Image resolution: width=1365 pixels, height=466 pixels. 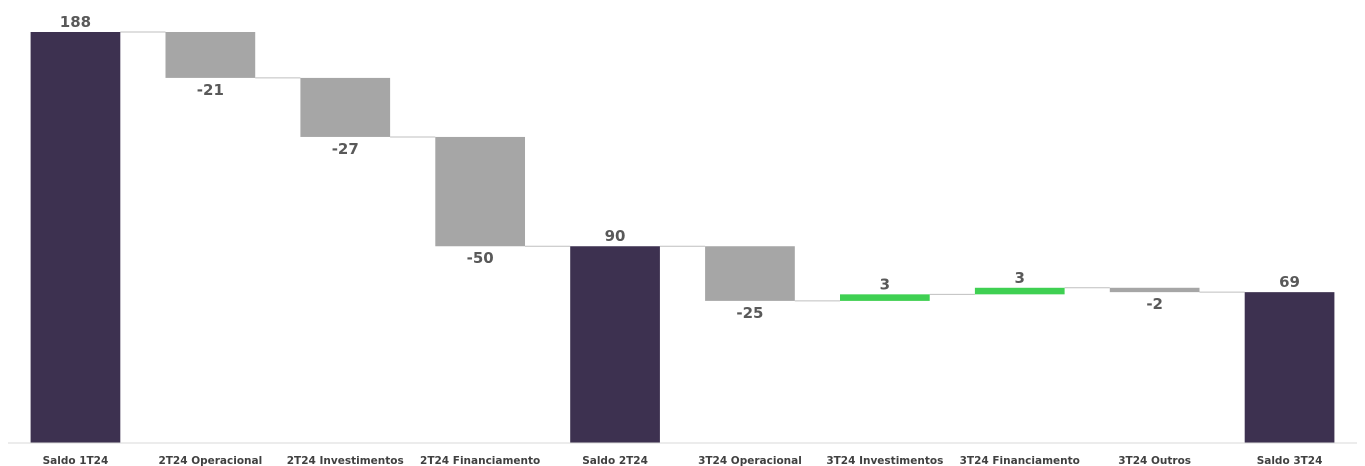 What do you see at coordinates (885, 284) in the screenshot?
I see `value-label-7: 3` at bounding box center [885, 284].